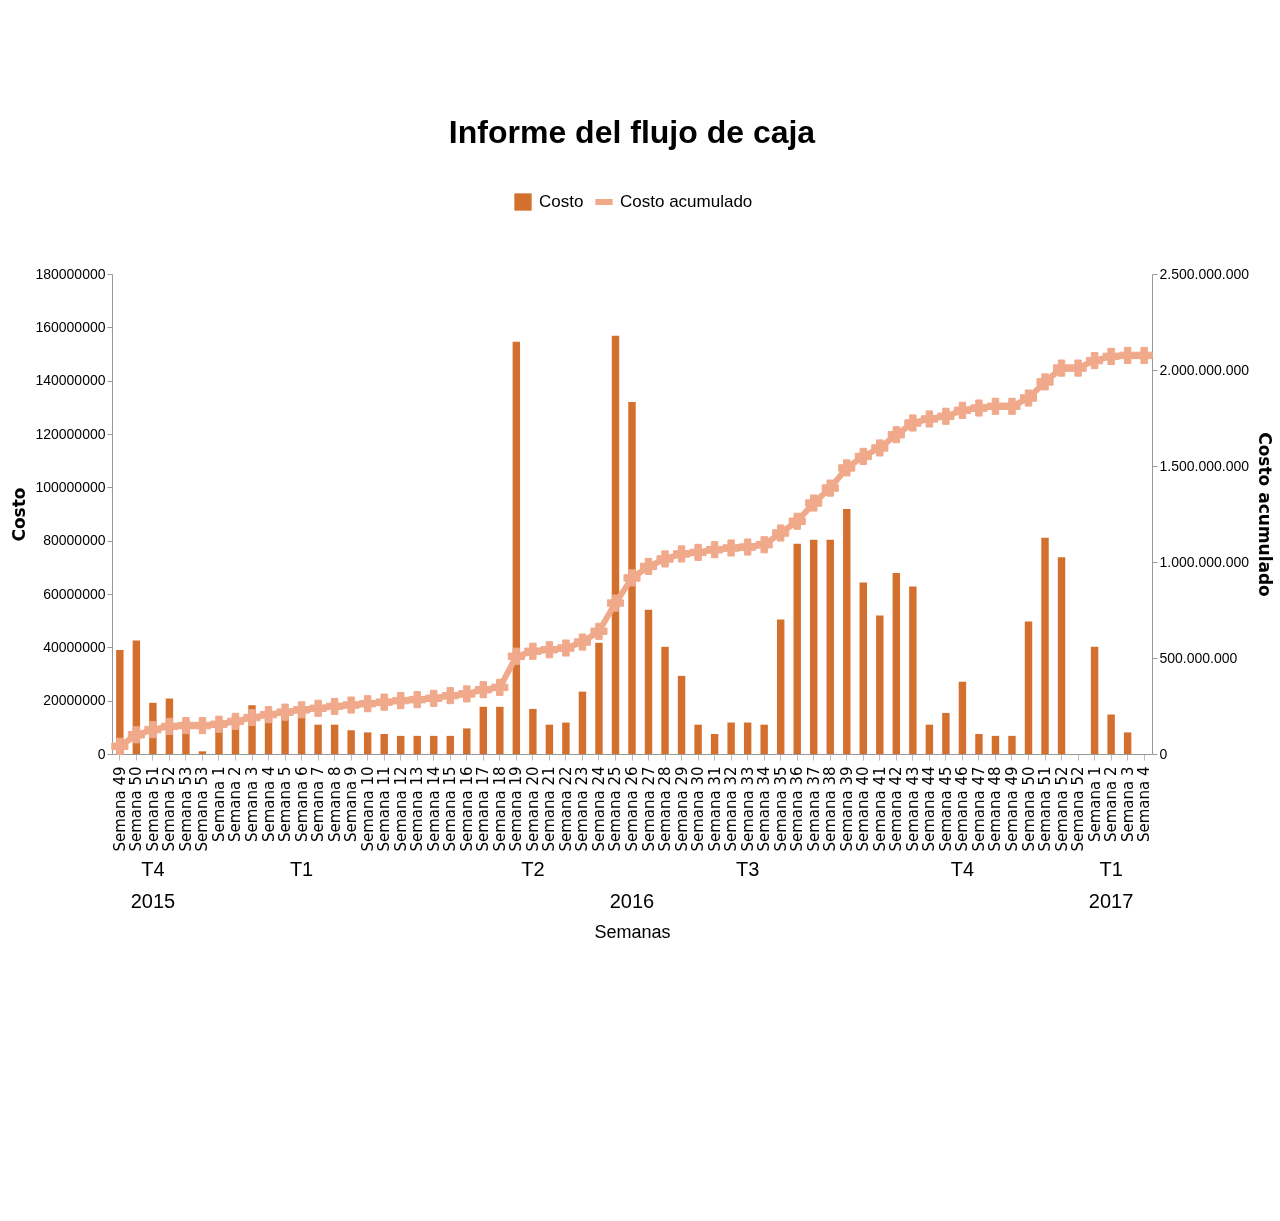  I want to click on text: T3, so click(747, 869).